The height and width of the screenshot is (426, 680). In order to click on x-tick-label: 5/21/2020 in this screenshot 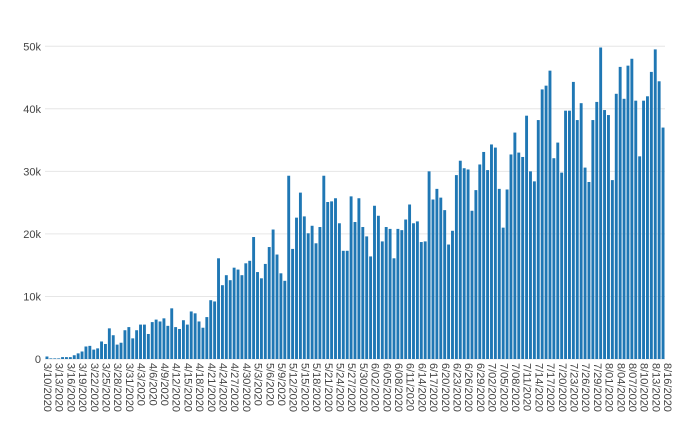, I will do `click(328, 387)`.